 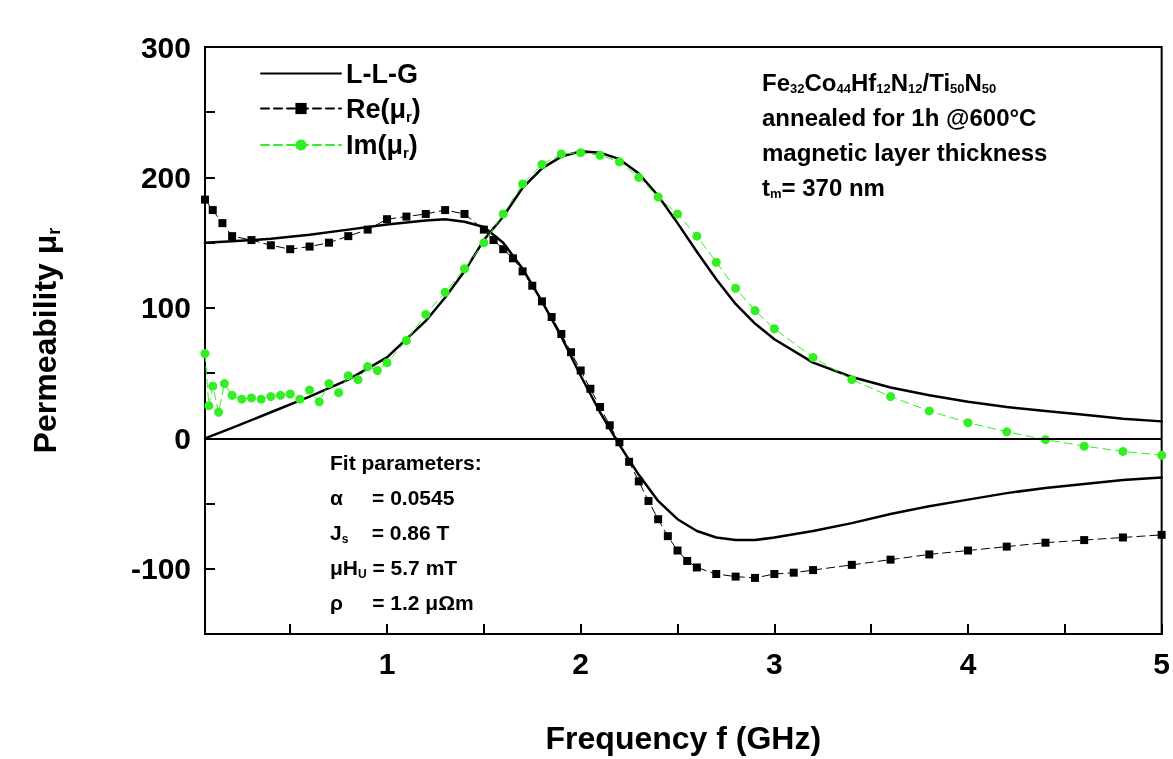 I want to click on annotation: Fit parameters:, so click(x=406, y=462).